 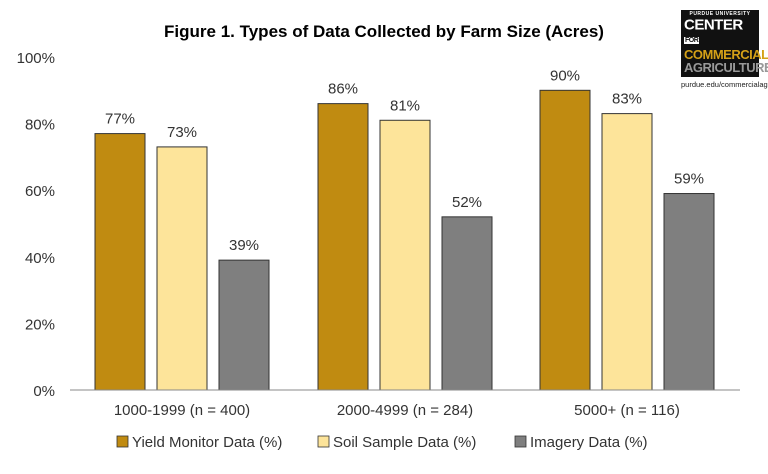 What do you see at coordinates (565, 75) in the screenshot?
I see `data-label: 90%` at bounding box center [565, 75].